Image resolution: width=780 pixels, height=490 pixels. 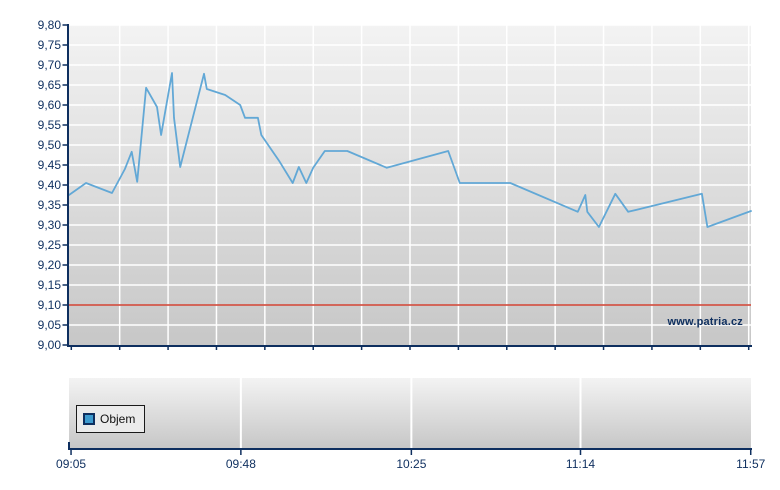 What do you see at coordinates (50, 125) in the screenshot?
I see `y-axis-label: 9,55` at bounding box center [50, 125].